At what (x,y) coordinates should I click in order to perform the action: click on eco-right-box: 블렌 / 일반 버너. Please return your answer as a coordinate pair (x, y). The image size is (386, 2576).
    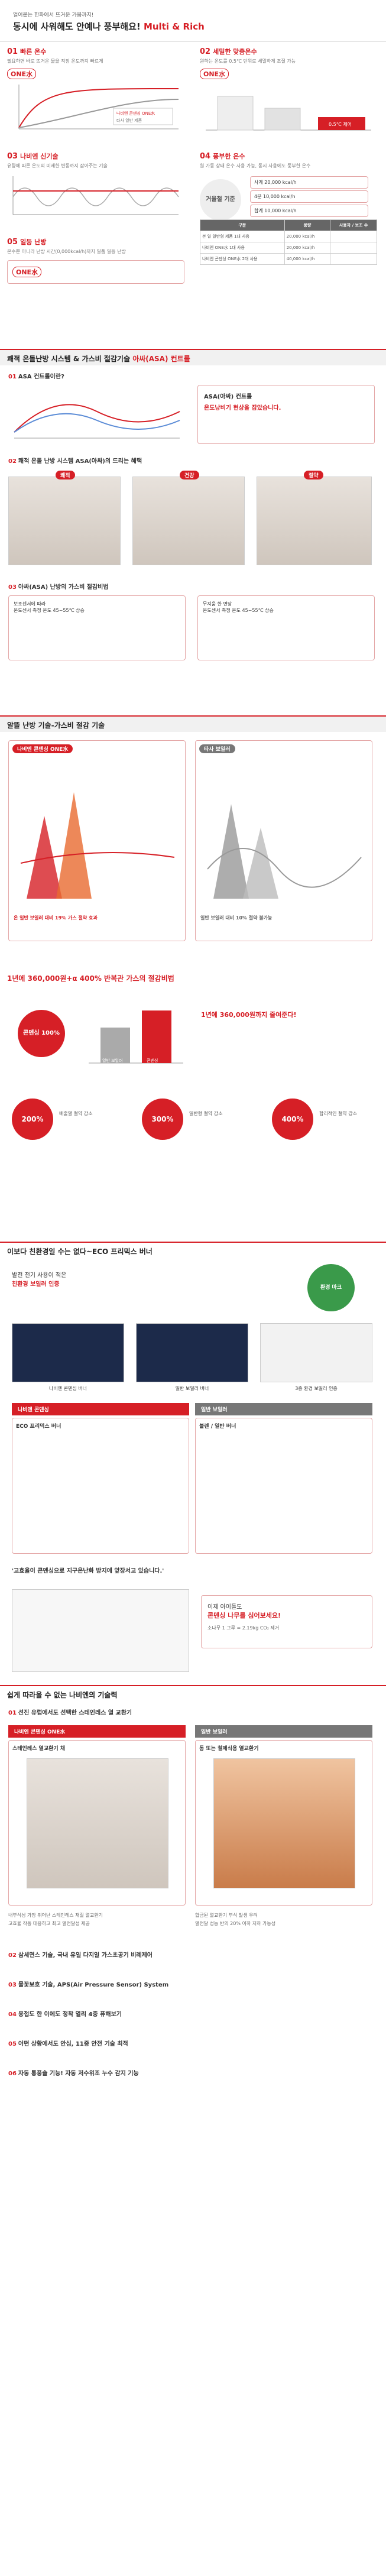
    Looking at the image, I should click on (283, 1486).